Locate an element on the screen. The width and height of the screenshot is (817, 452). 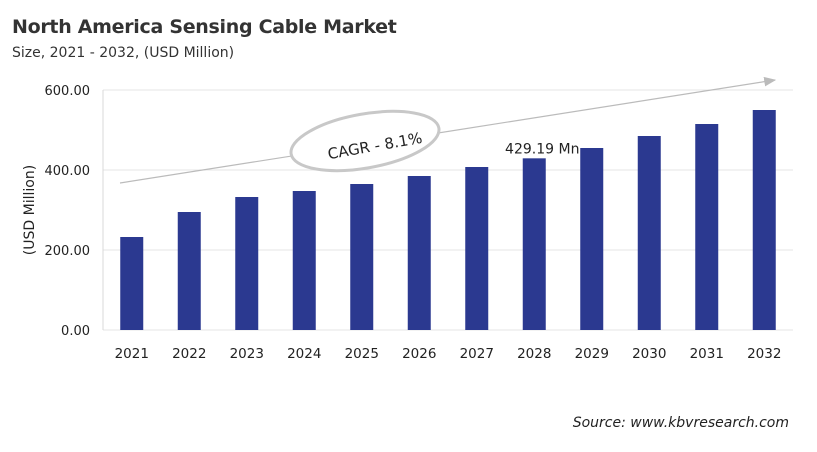
bar-2024 is located at coordinates (304, 260).